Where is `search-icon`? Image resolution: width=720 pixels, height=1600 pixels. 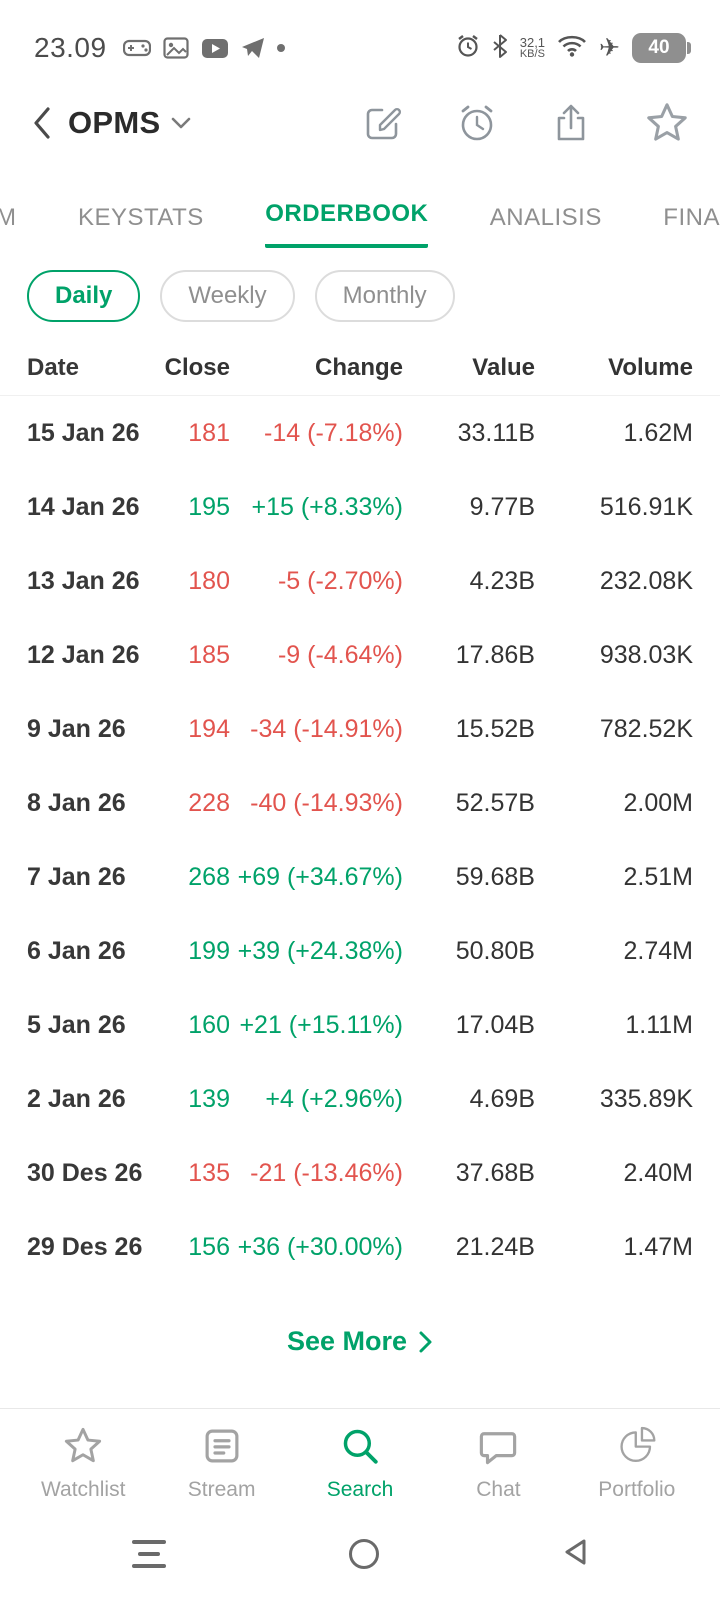 search-icon is located at coordinates (360, 1446).